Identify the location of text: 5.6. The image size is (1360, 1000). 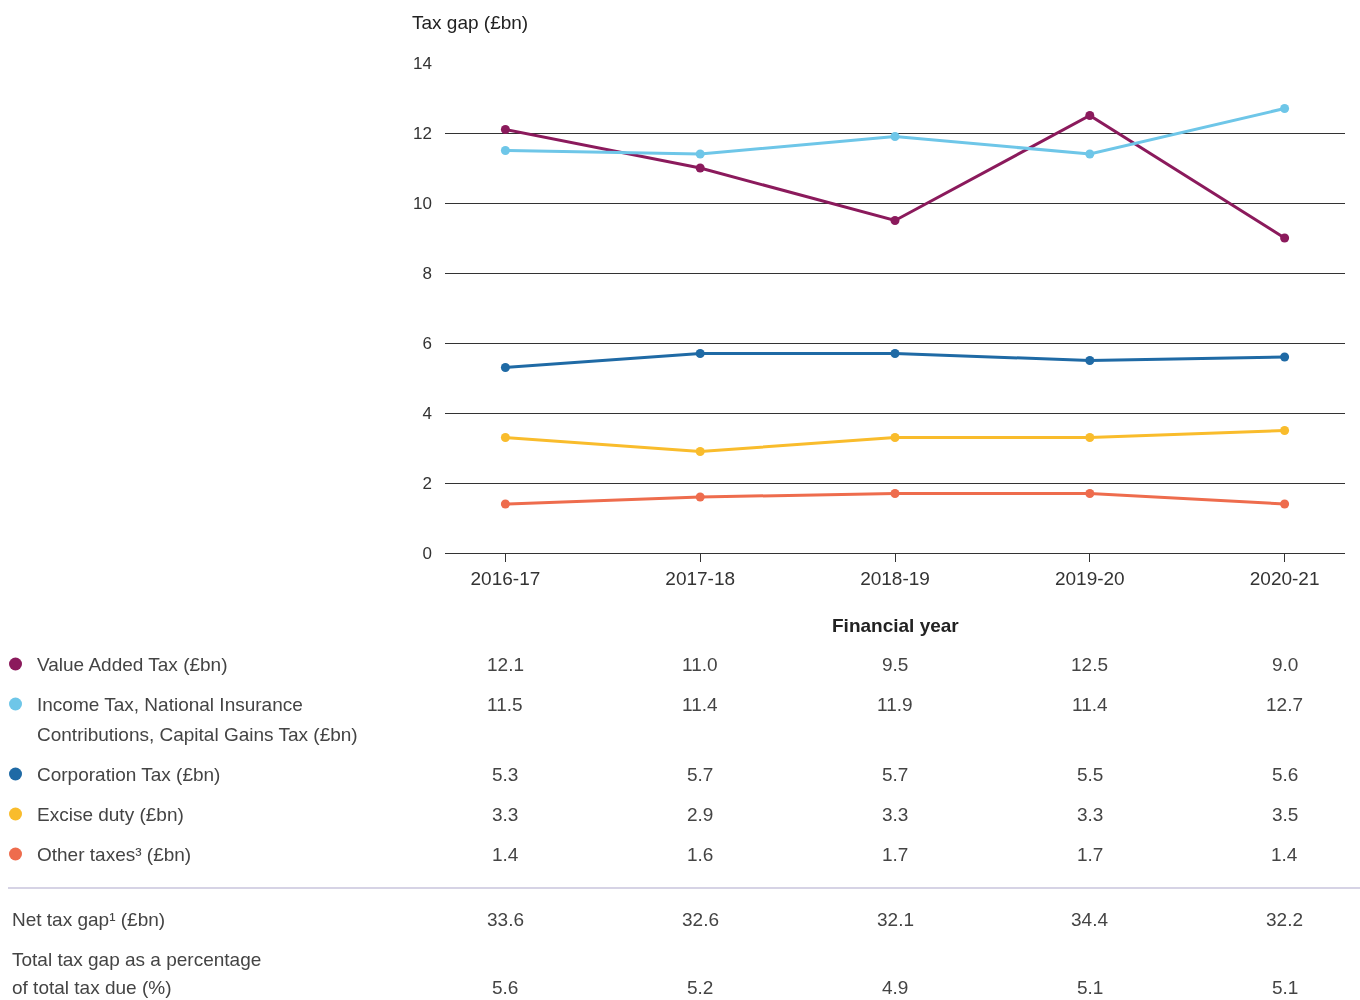
(505, 987).